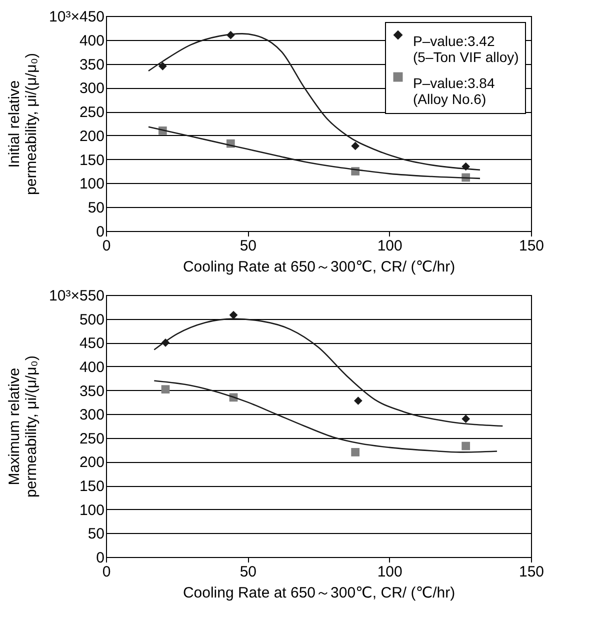 The height and width of the screenshot is (642, 610). Describe the element at coordinates (454, 91) in the screenshot. I see `legend-label: P–value:3.84 (Alloy No.6)` at that location.